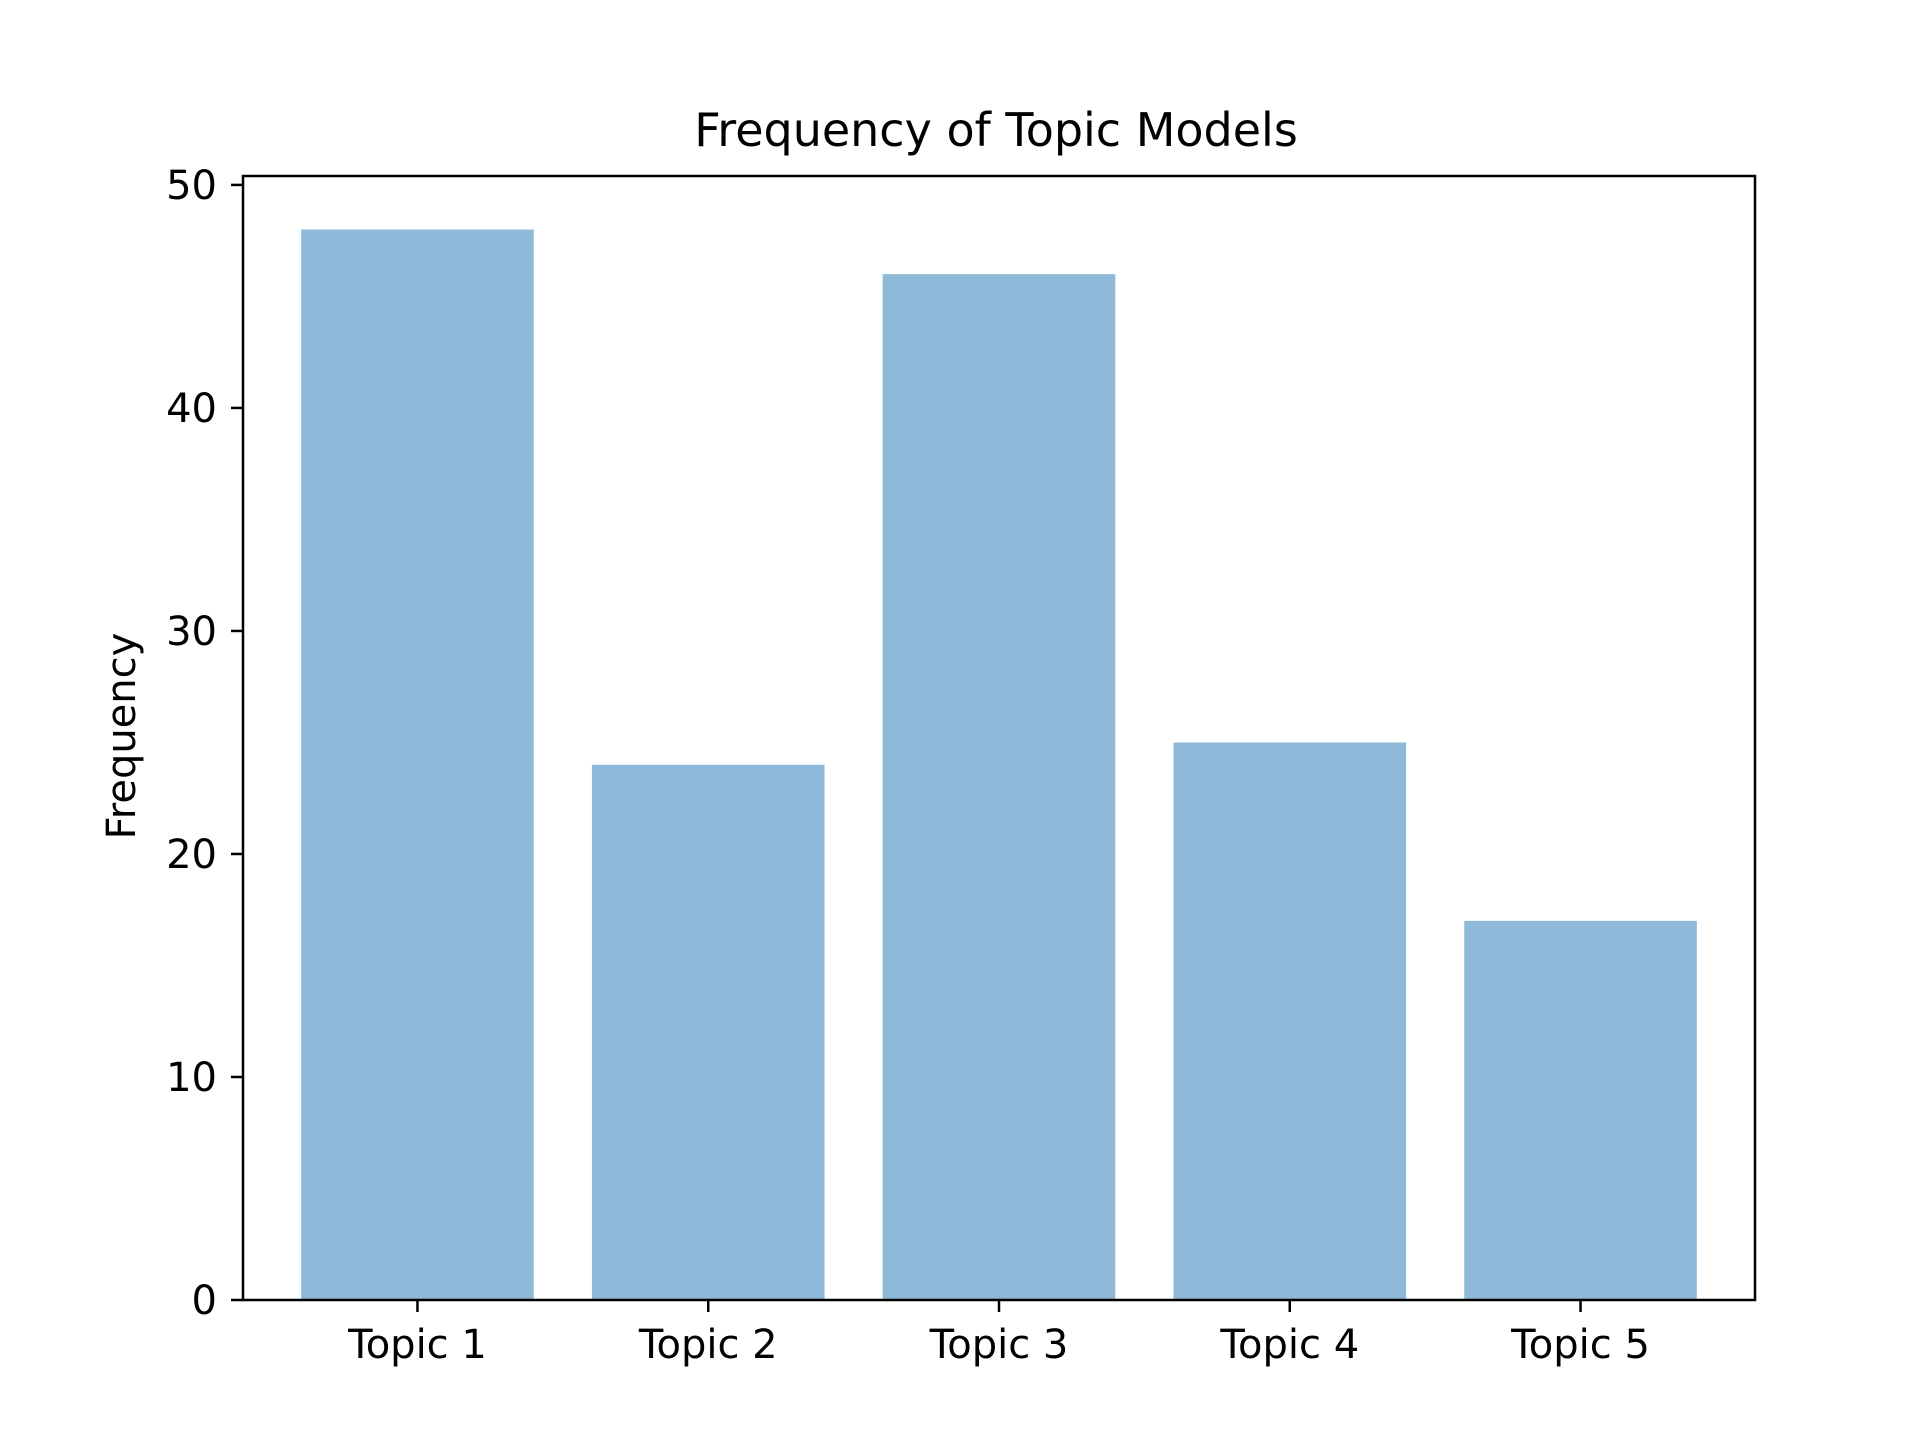  Describe the element at coordinates (708, 1345) in the screenshot. I see `x-tick-label: Topic 2` at that location.